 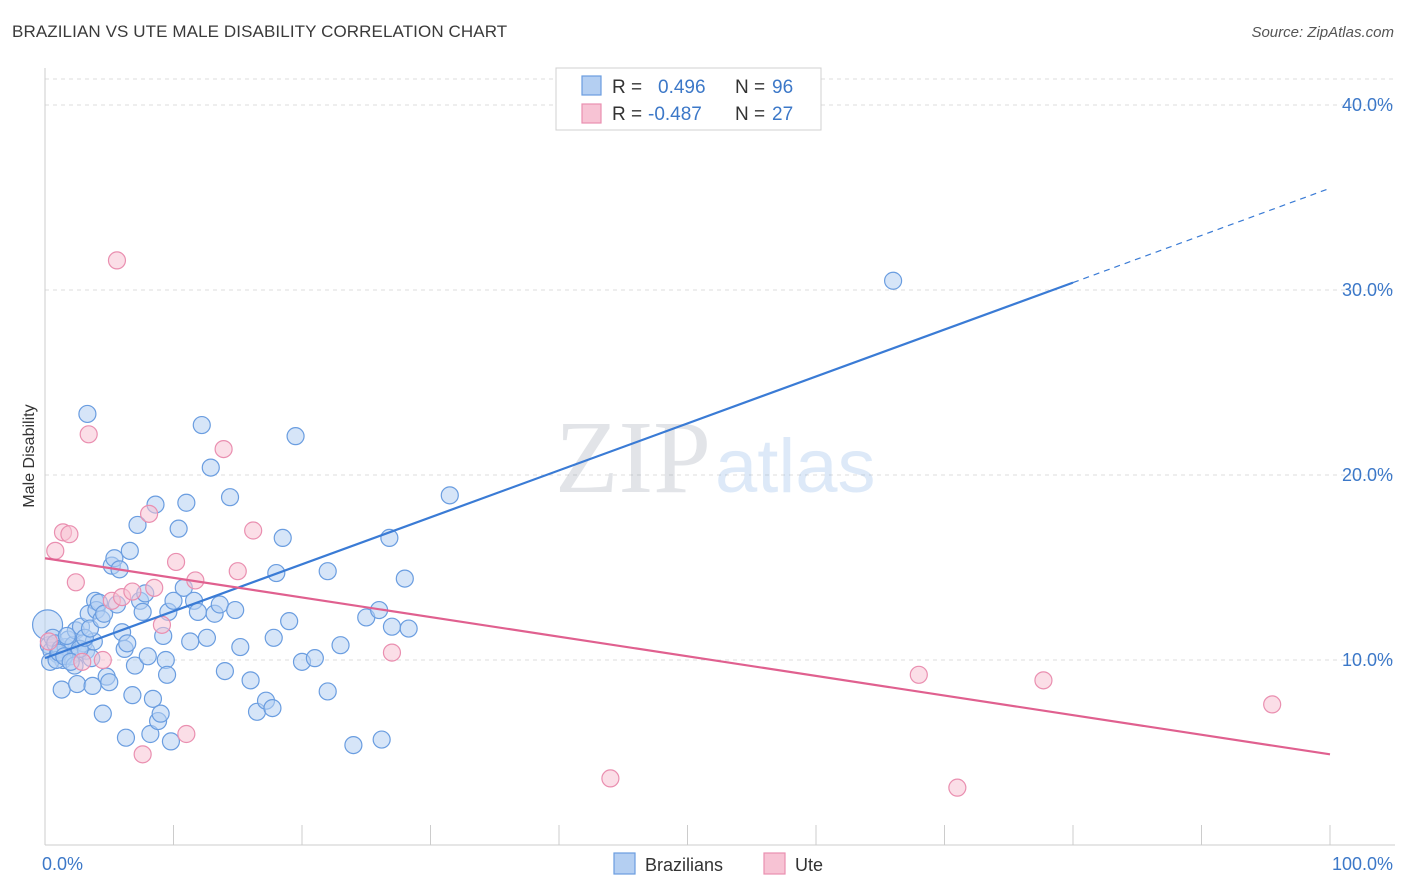 What do you see at coordinates (682, 87) in the screenshot?
I see `legend-r-value-brazilians: 0.496` at bounding box center [682, 87].